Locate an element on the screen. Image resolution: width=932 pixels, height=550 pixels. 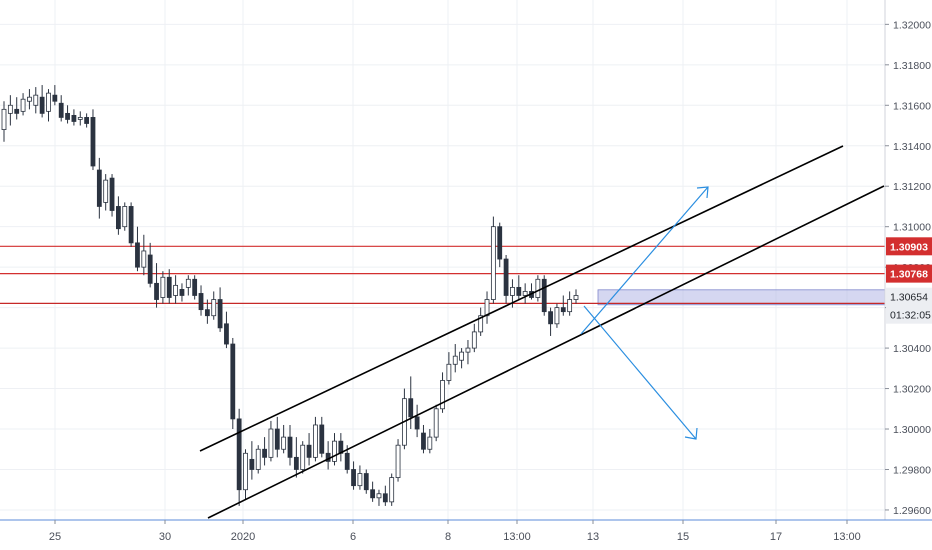
time-axis: 25 30 2020 6 8 13:00 13 15 17 13:00 is located at coordinates (455, 531).